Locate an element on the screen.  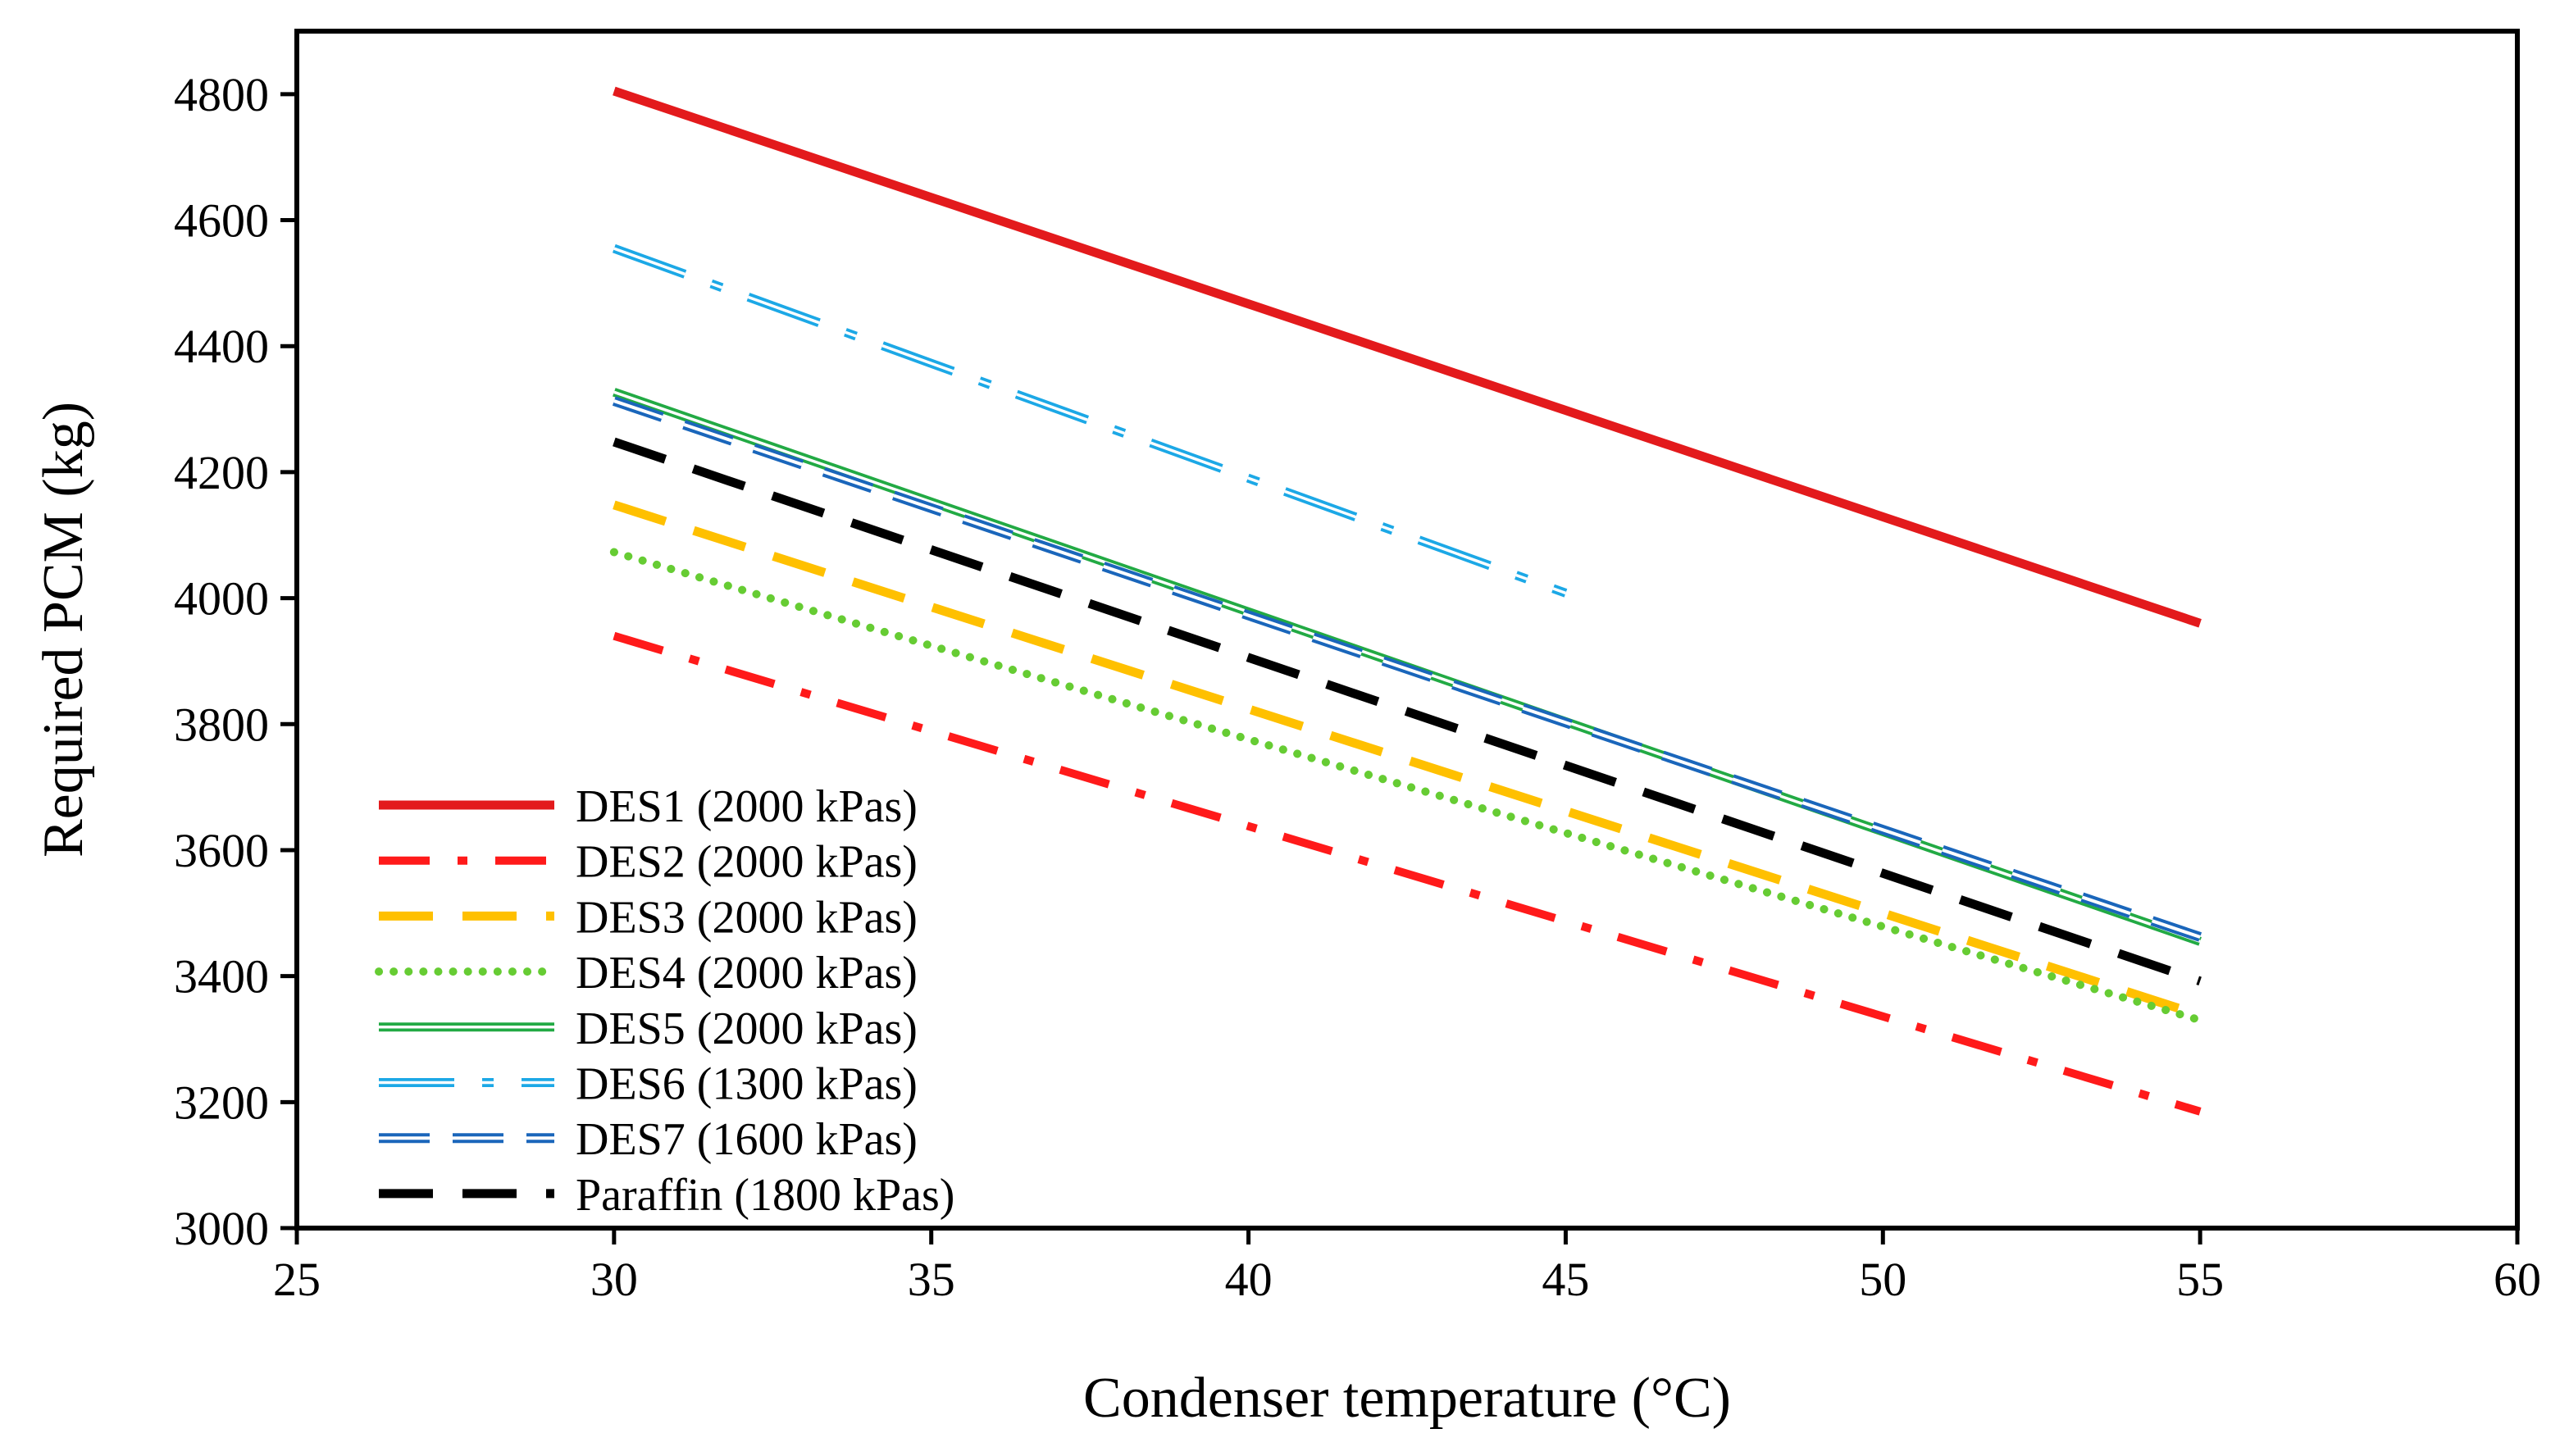
y-tick-label: 4000 is located at coordinates (221, 599).